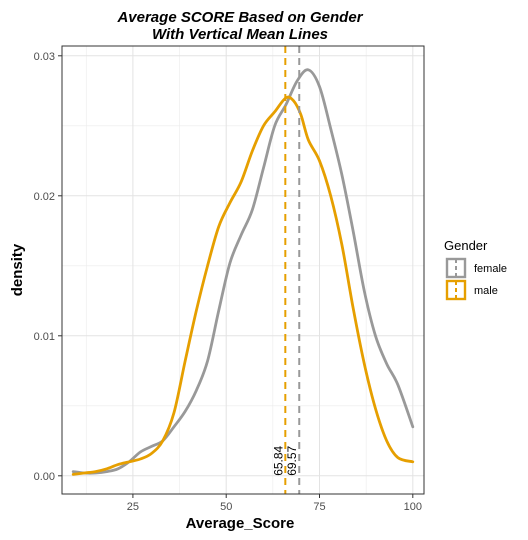 Image resolution: width=528 pixels, height=540 pixels. Describe the element at coordinates (486, 291) in the screenshot. I see `legend-label-male: male` at that location.